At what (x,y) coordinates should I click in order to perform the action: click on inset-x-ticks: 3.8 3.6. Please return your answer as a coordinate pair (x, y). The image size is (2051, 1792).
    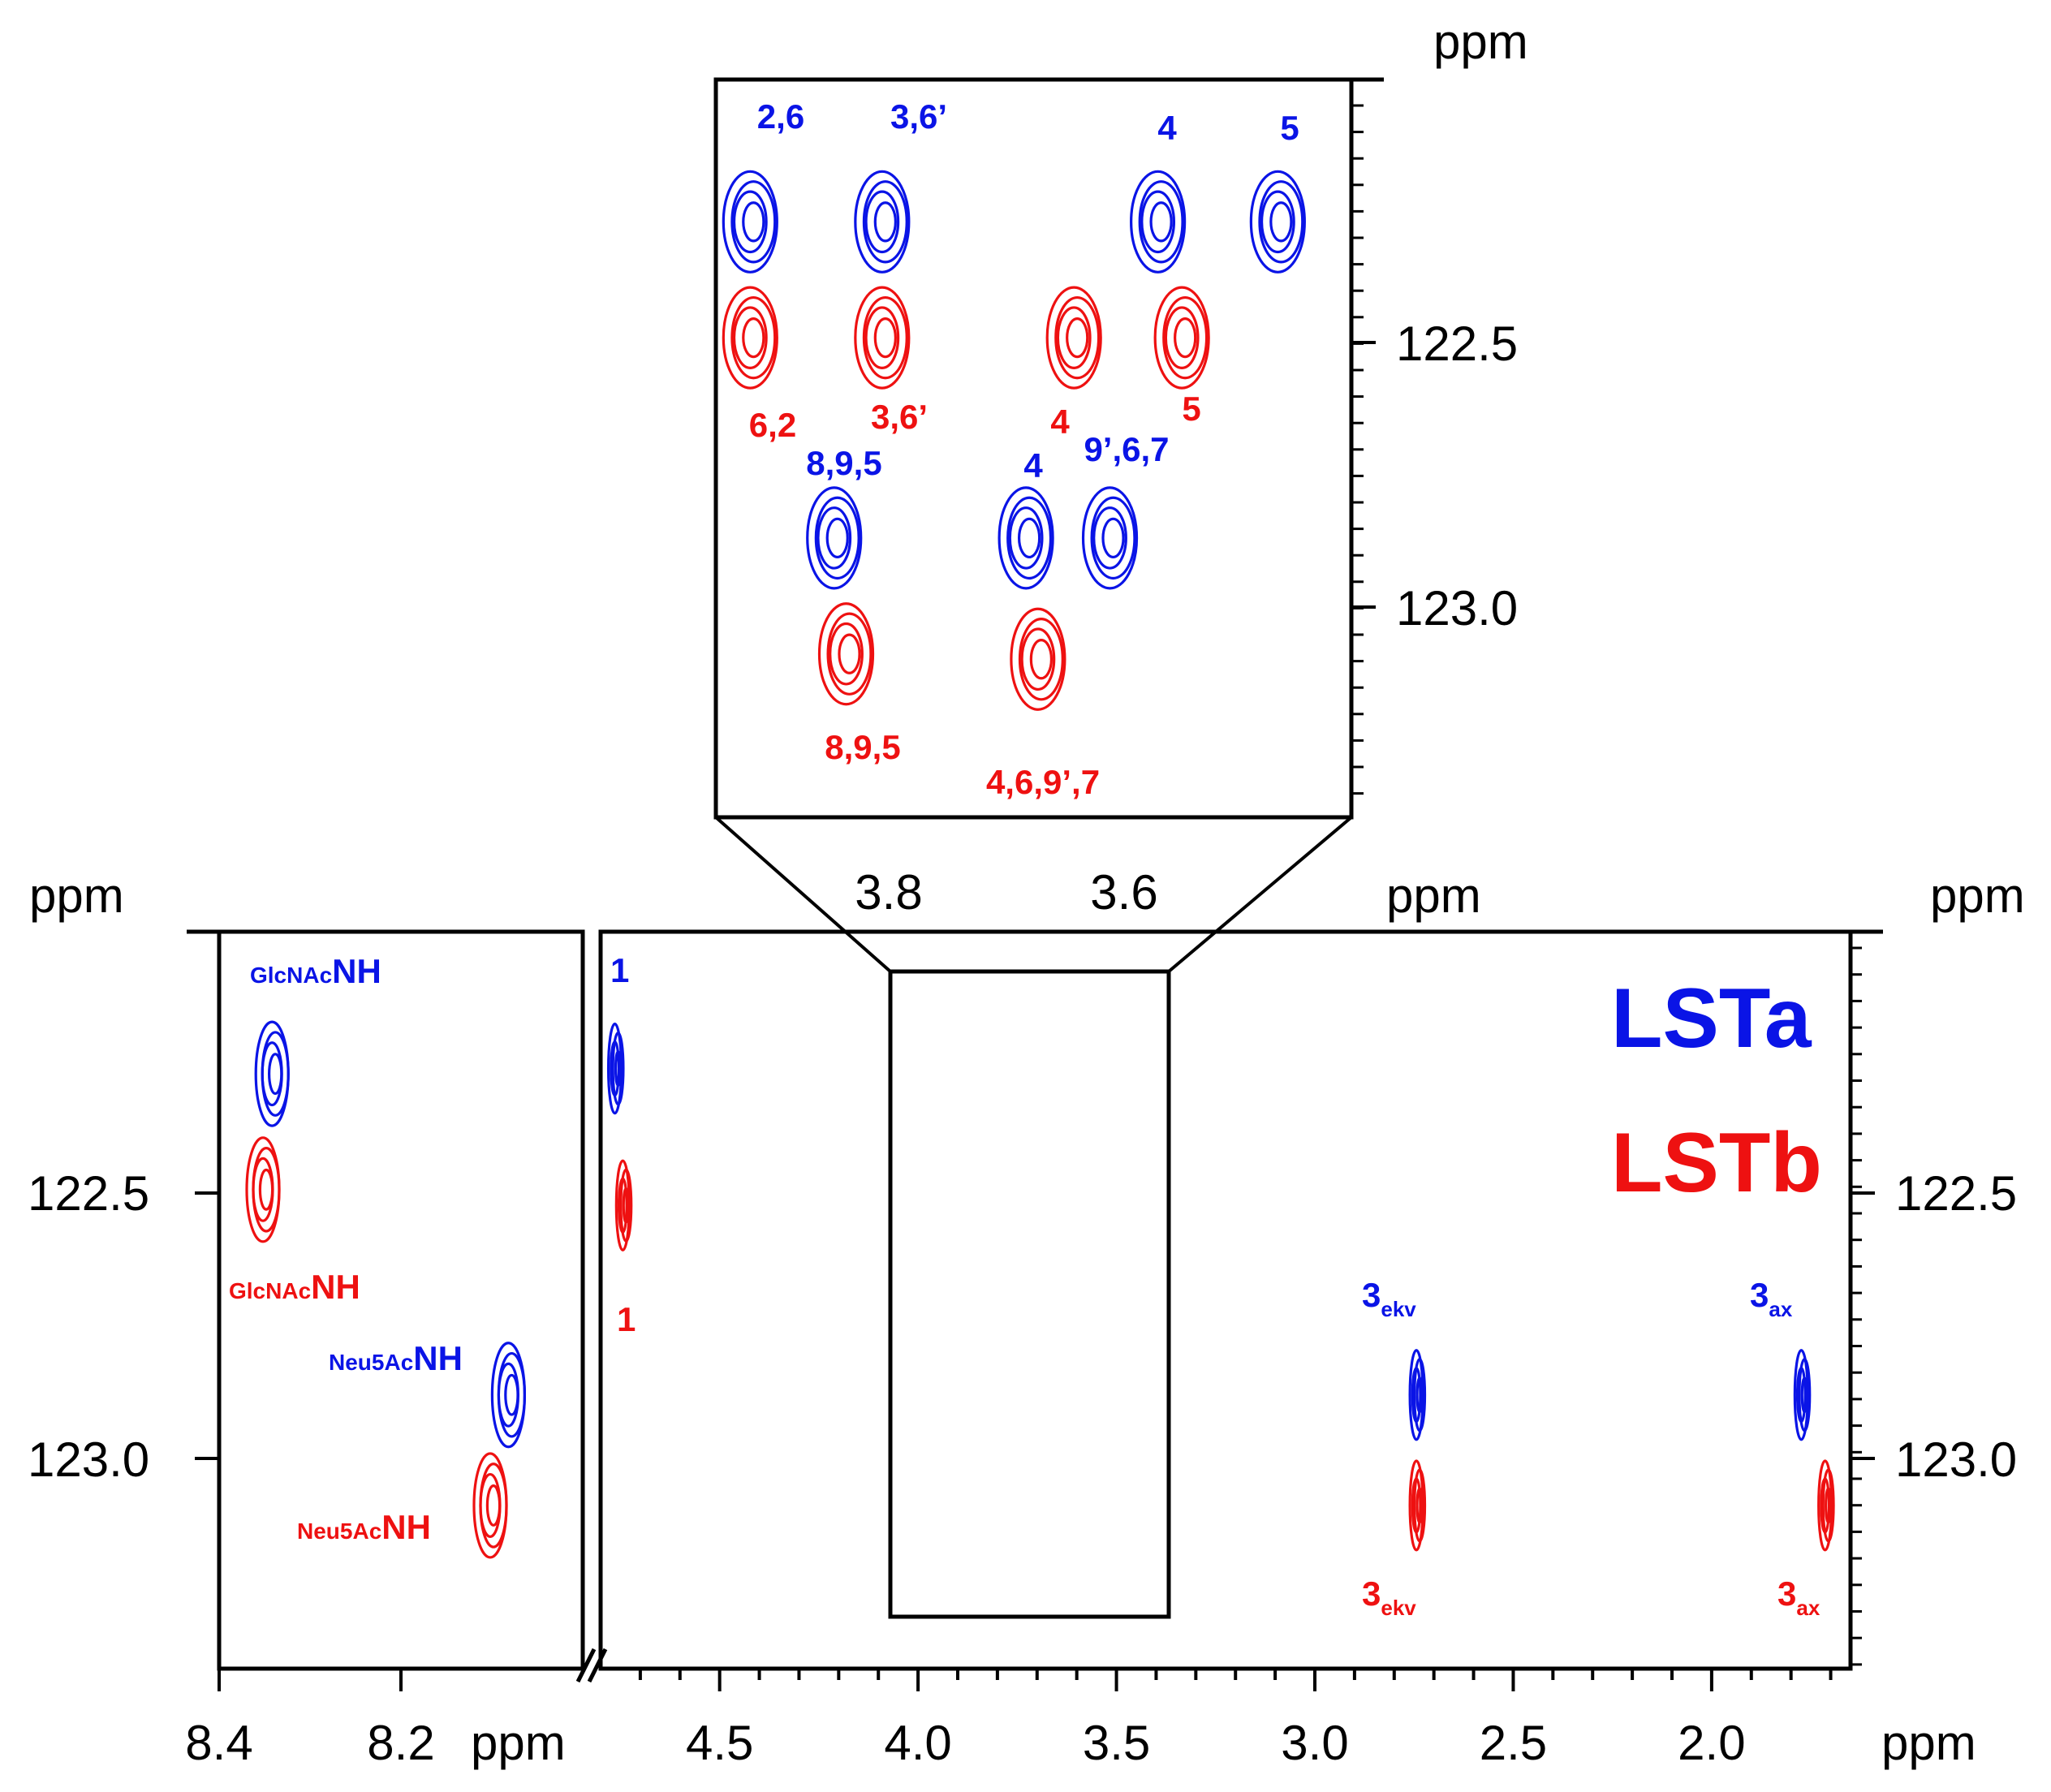
    Looking at the image, I should click on (1006, 892).